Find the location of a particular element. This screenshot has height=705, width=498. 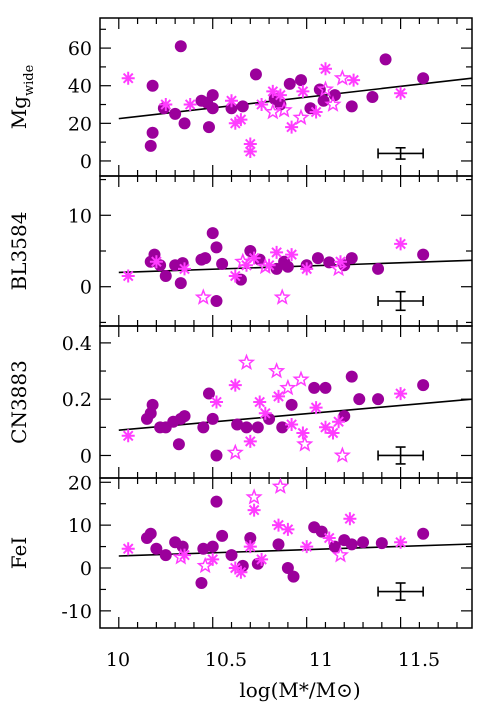

y-tick-label: 20 is located at coordinates (80, 124).